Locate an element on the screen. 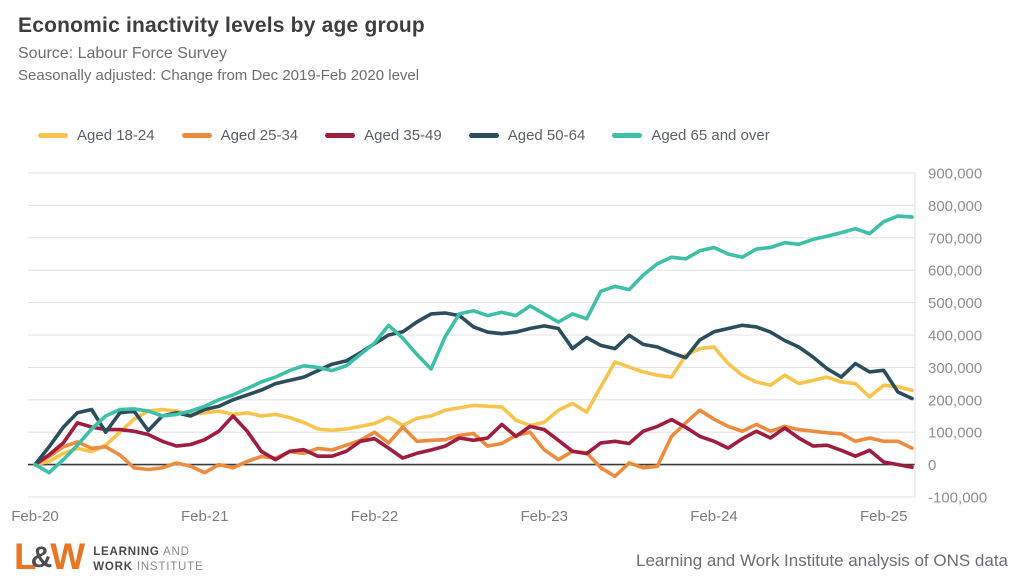  legend-item-aged-50-64: Aged 50-64 is located at coordinates (527, 135).